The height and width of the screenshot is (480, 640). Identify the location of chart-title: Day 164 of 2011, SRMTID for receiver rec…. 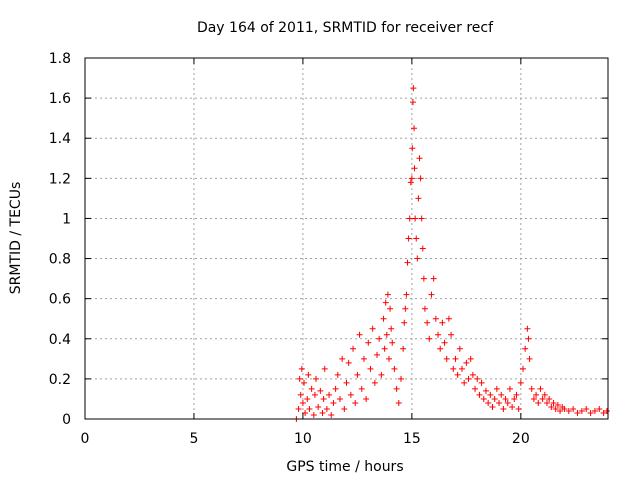
(345, 28).